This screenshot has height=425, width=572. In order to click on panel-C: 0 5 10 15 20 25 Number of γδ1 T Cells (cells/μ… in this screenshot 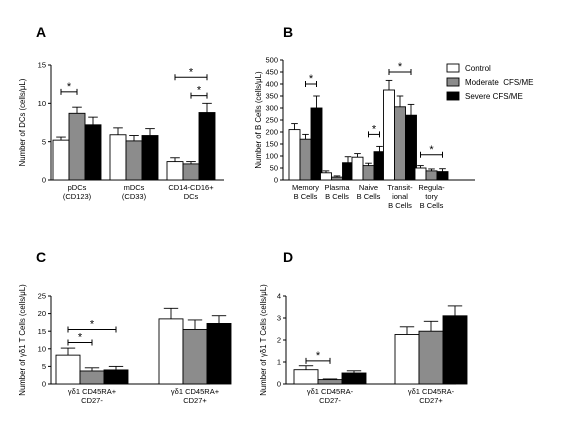, I will do `click(125, 344)`.